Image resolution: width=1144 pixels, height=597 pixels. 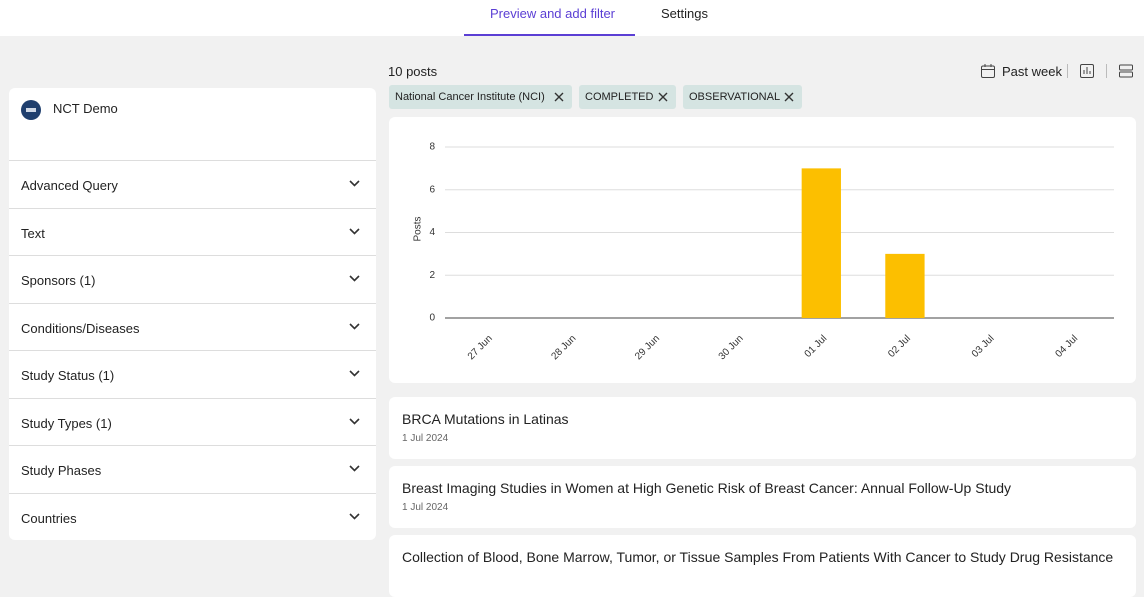 I want to click on project-name: NCT Demo, so click(x=85, y=108).